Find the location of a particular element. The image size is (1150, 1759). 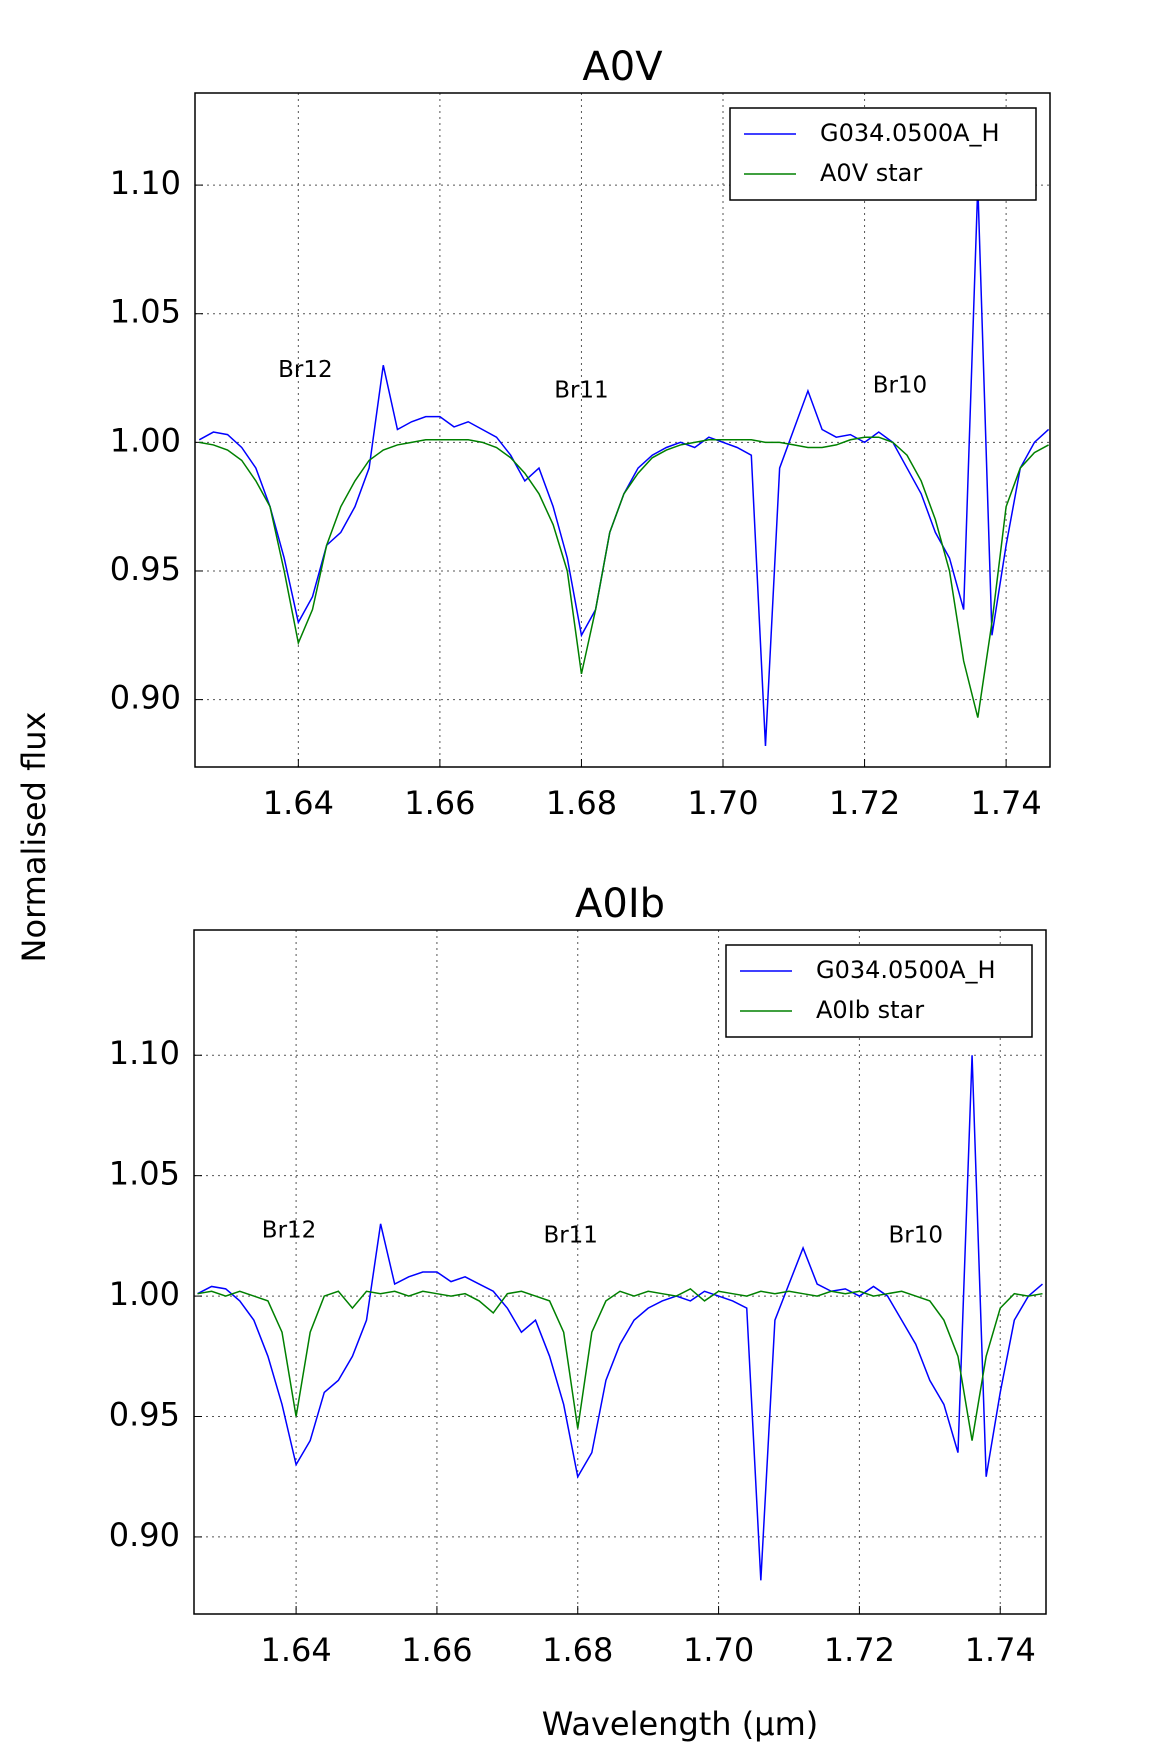

y-axis-label: Normalised flux is located at coordinates (34, 837).